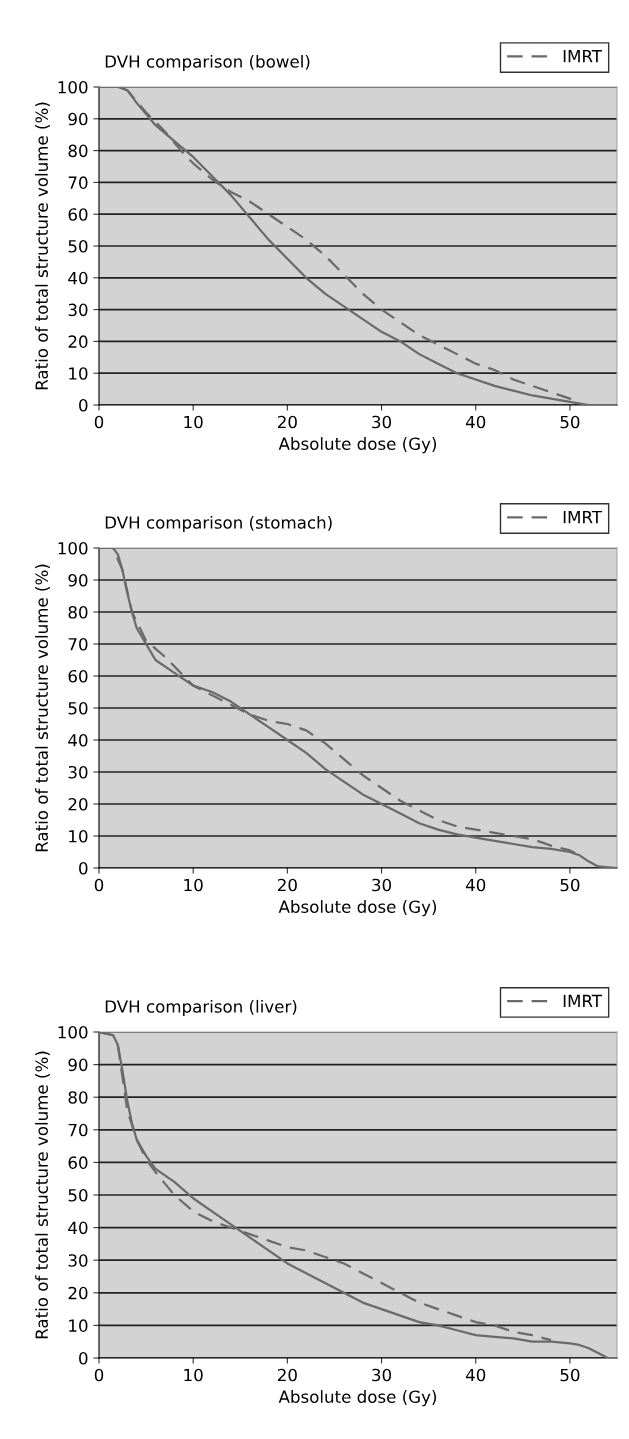 The image size is (629, 1439). I want to click on chart-title: DVH comparison (liver), so click(201, 1008).